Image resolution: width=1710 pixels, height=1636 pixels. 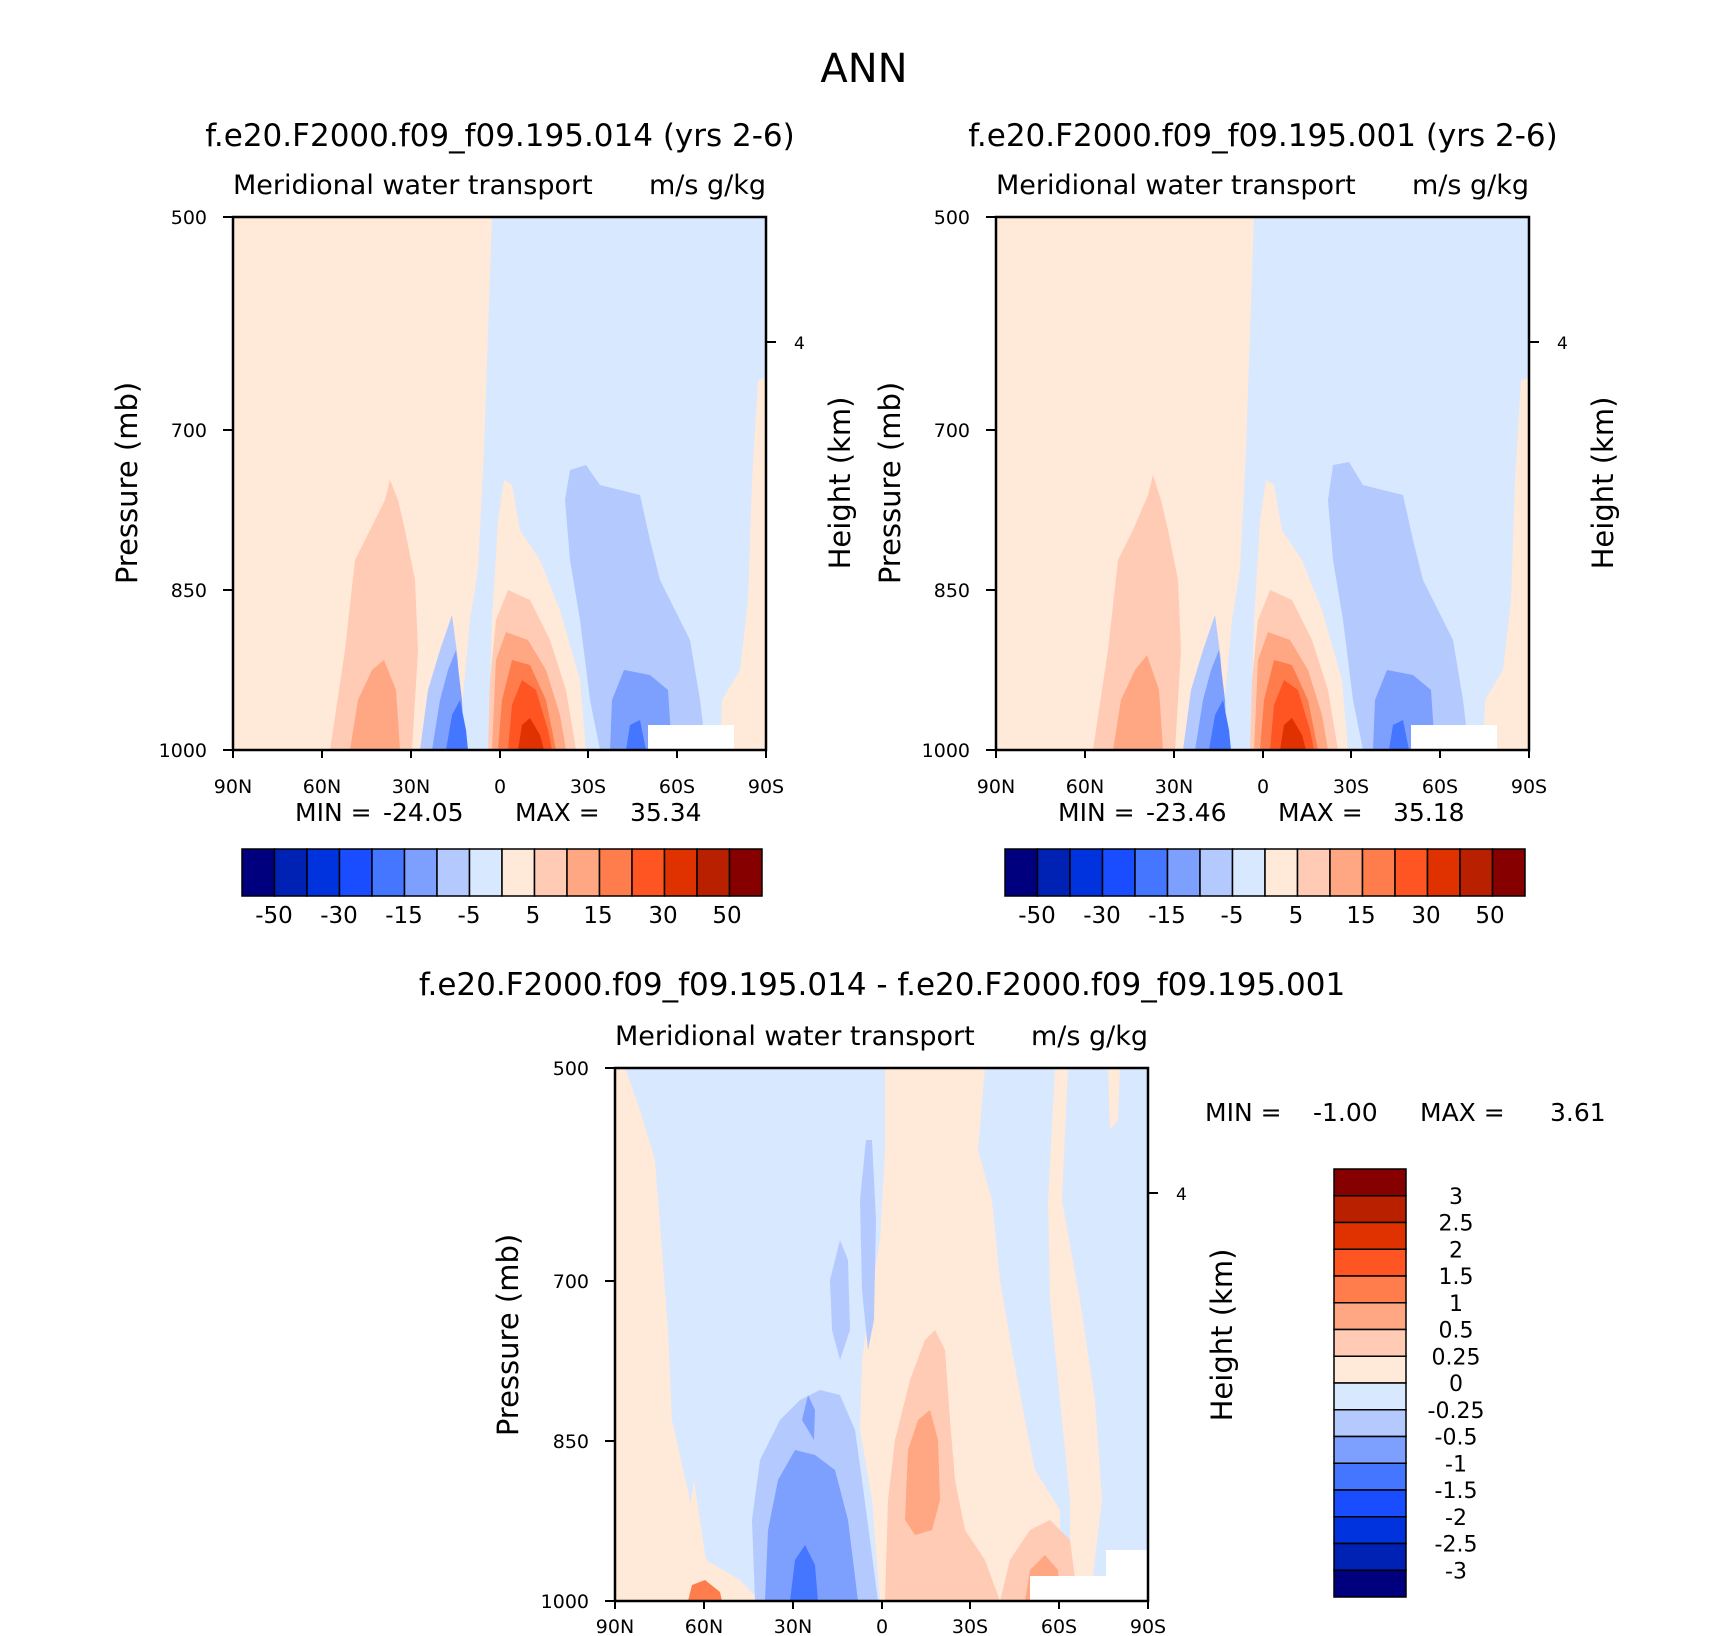 I want to click on panel-2-y2label: Height (km), so click(x=1603, y=483).